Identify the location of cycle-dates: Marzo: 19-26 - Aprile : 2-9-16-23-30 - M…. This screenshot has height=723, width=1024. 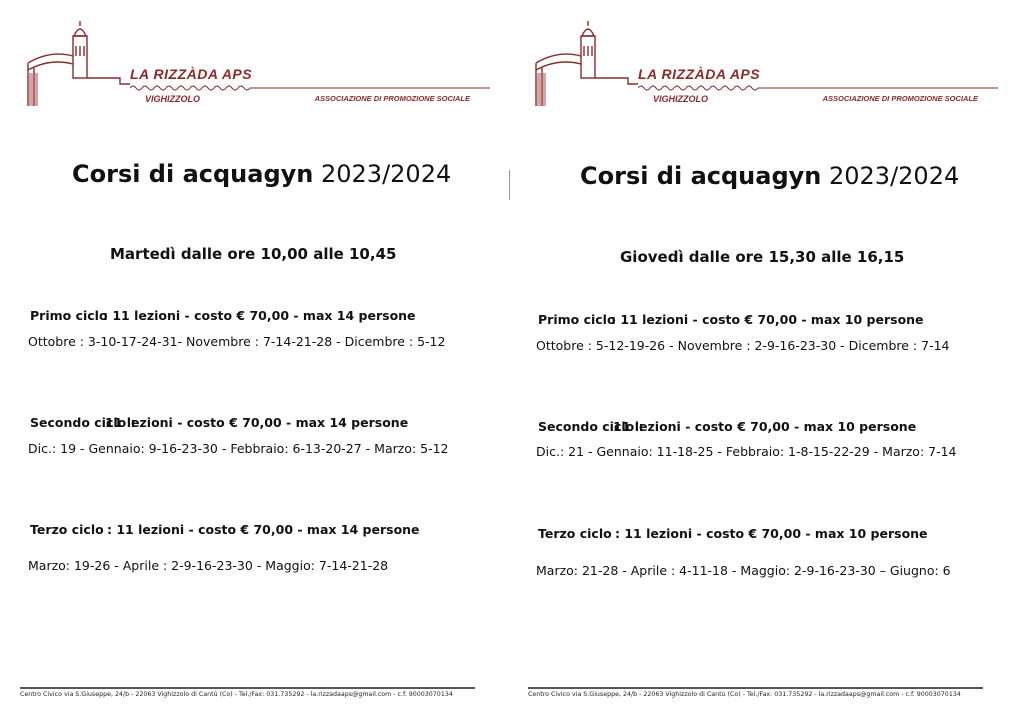
(208, 565).